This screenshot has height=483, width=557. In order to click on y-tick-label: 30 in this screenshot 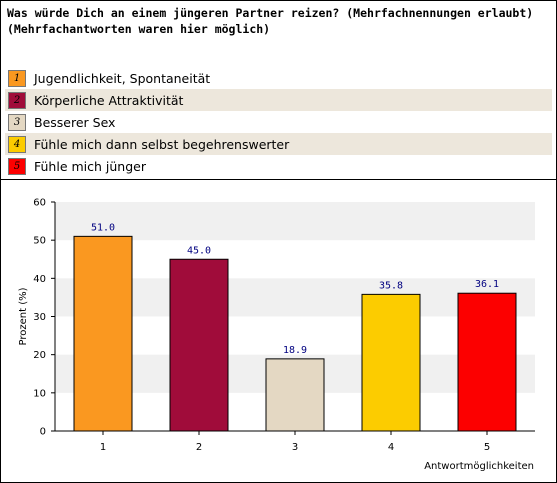, I will do `click(39, 317)`.